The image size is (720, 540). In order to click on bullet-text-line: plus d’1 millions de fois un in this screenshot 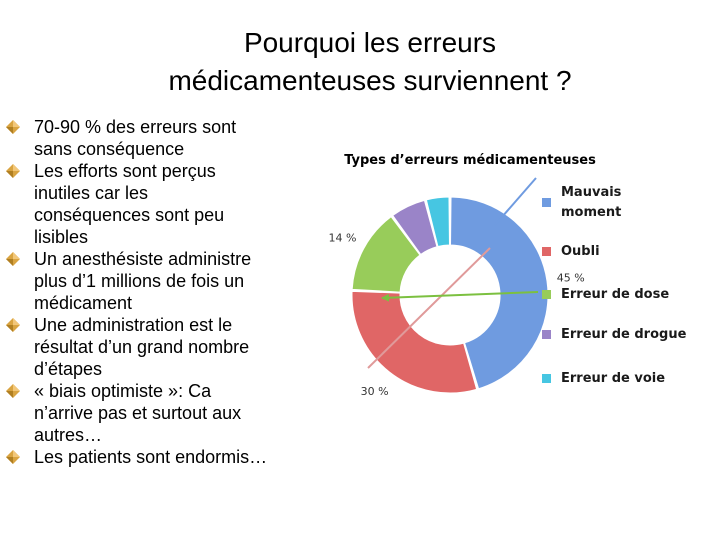, I will do `click(139, 281)`.